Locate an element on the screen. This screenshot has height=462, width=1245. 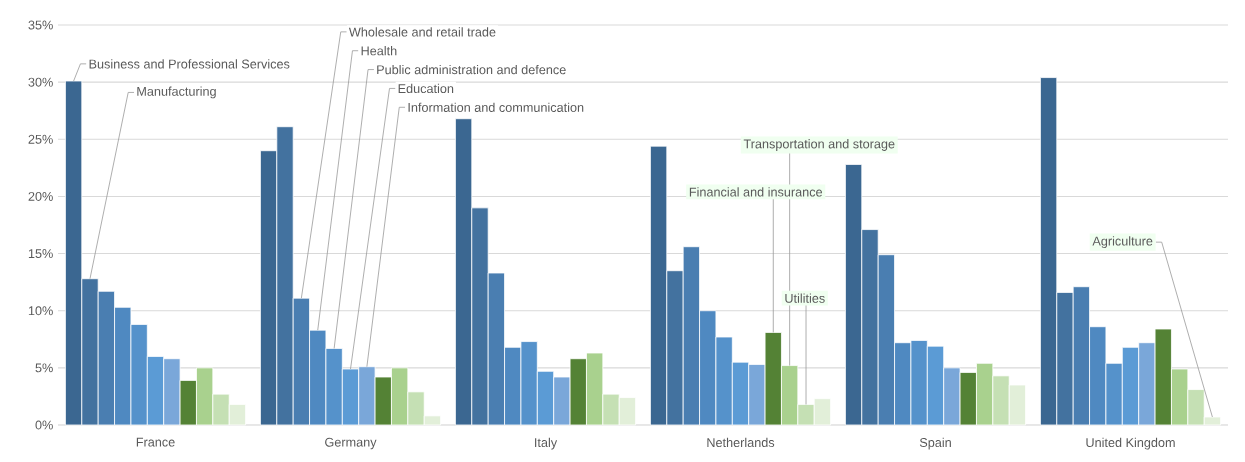
x-tick-label: Netherlands is located at coordinates (741, 442).